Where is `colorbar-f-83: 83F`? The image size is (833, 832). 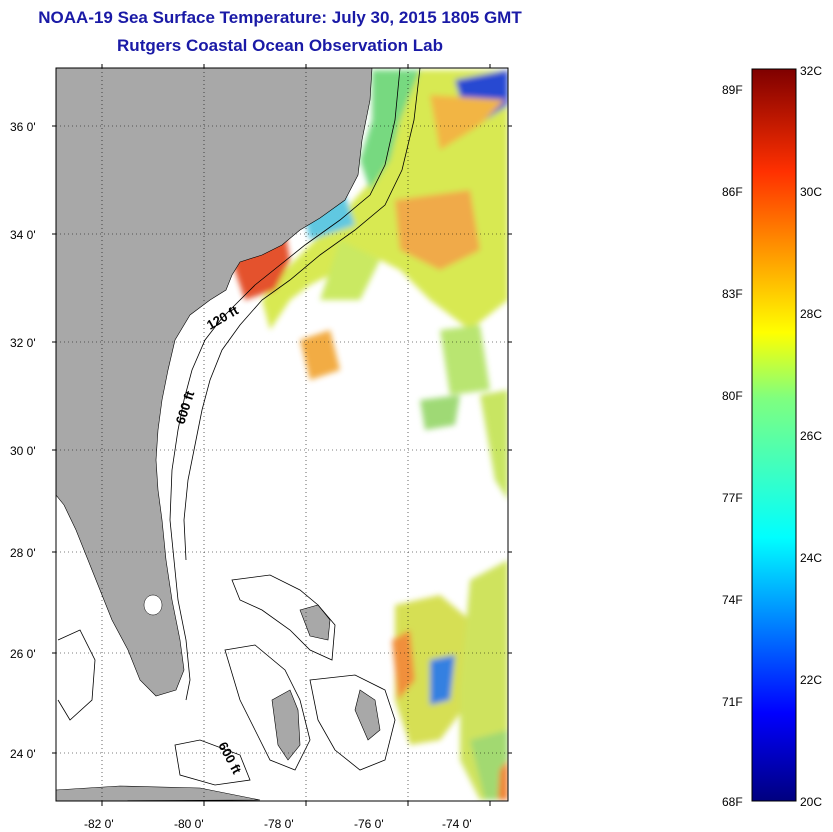 colorbar-f-83: 83F is located at coordinates (732, 294).